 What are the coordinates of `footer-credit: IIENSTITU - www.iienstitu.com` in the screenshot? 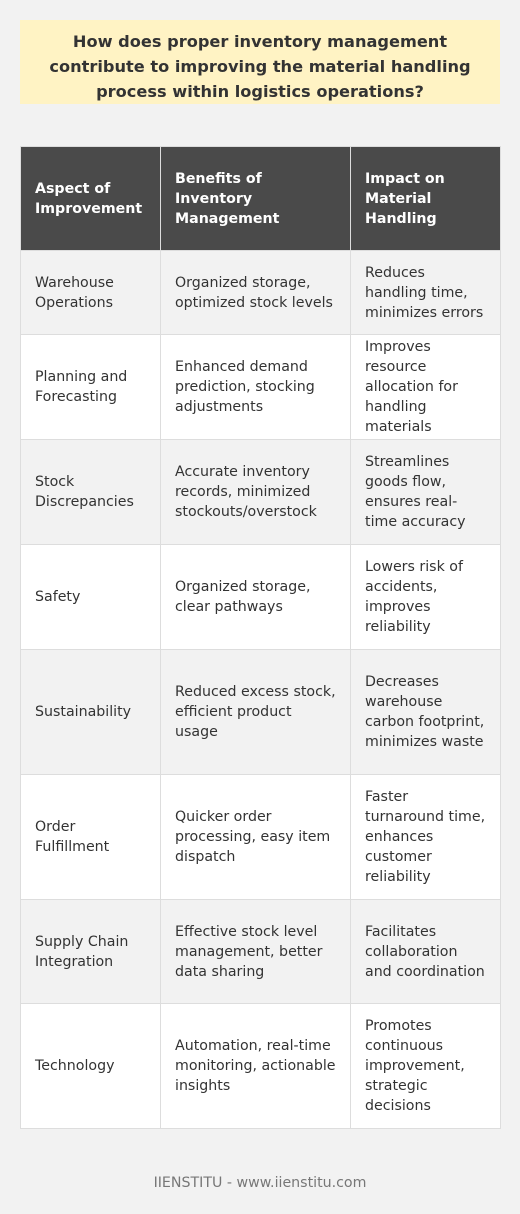 It's located at (260, 1183).